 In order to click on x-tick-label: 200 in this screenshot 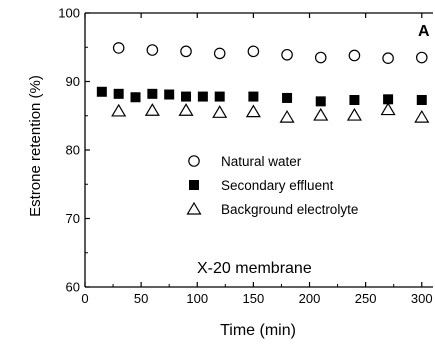, I will do `click(310, 298)`.